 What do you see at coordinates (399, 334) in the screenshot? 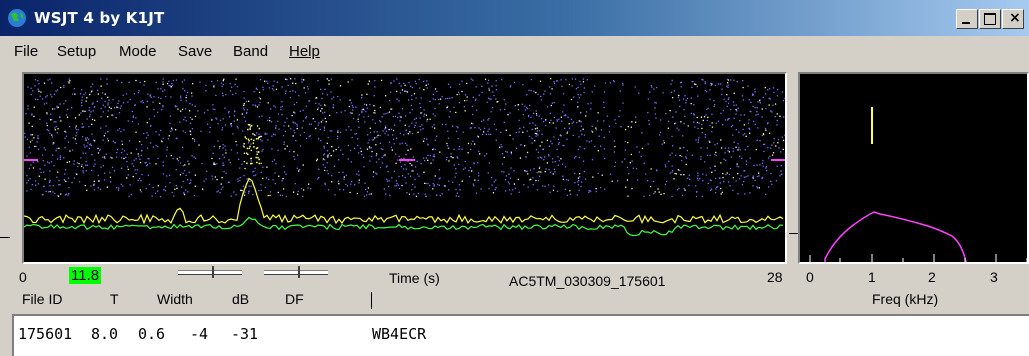
I see `decode-message: WB4ECR` at bounding box center [399, 334].